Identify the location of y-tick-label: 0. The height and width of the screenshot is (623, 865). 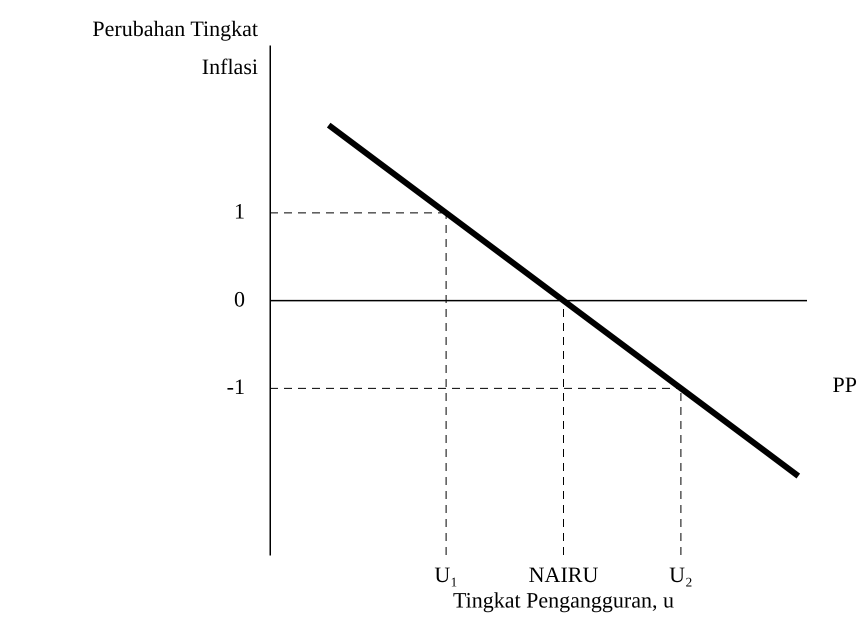
(239, 299).